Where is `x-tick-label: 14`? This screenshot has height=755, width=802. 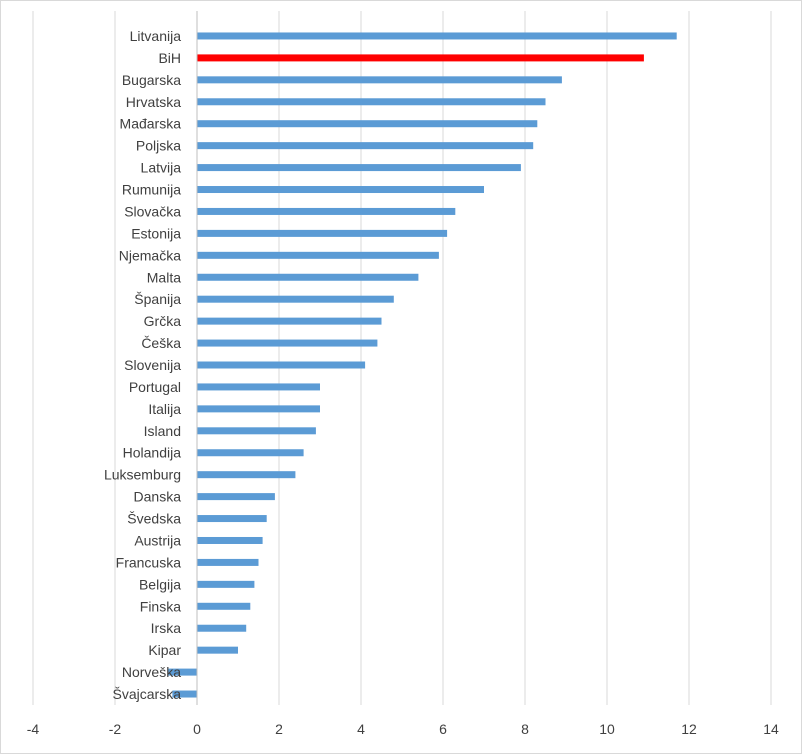 x-tick-label: 14 is located at coordinates (771, 729).